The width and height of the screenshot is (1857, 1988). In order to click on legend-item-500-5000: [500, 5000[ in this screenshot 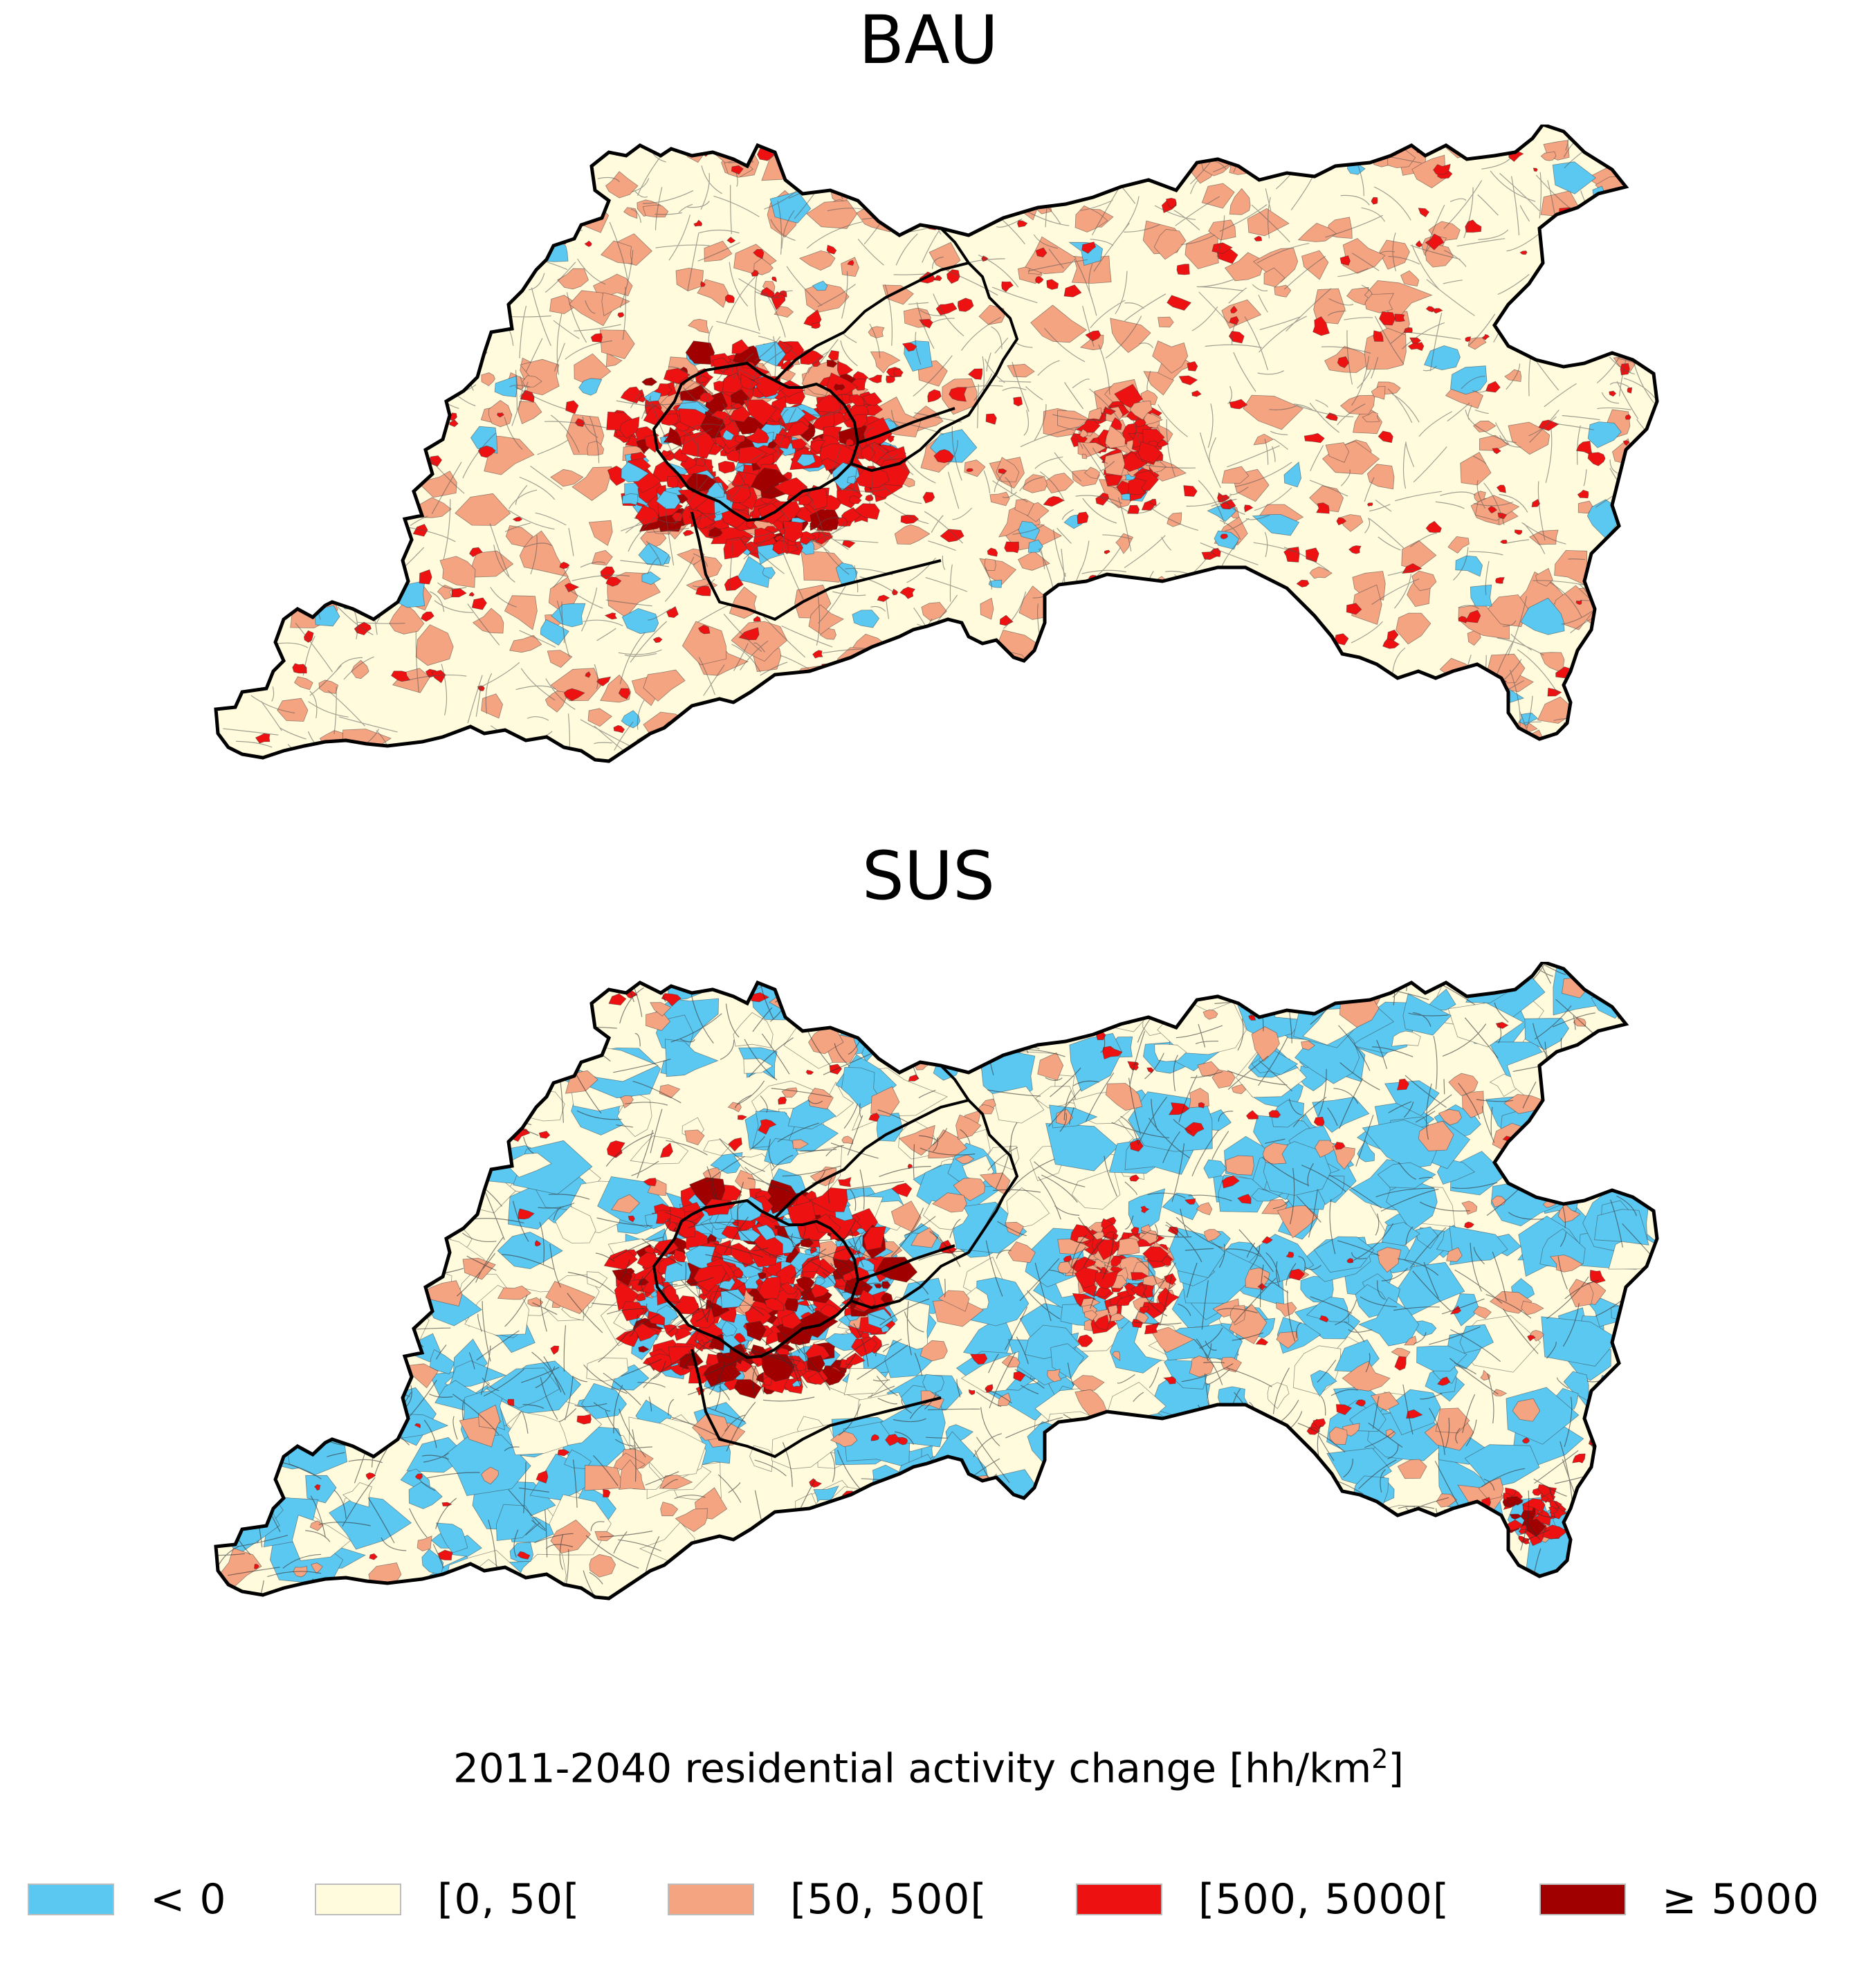, I will do `click(1262, 1899)`.